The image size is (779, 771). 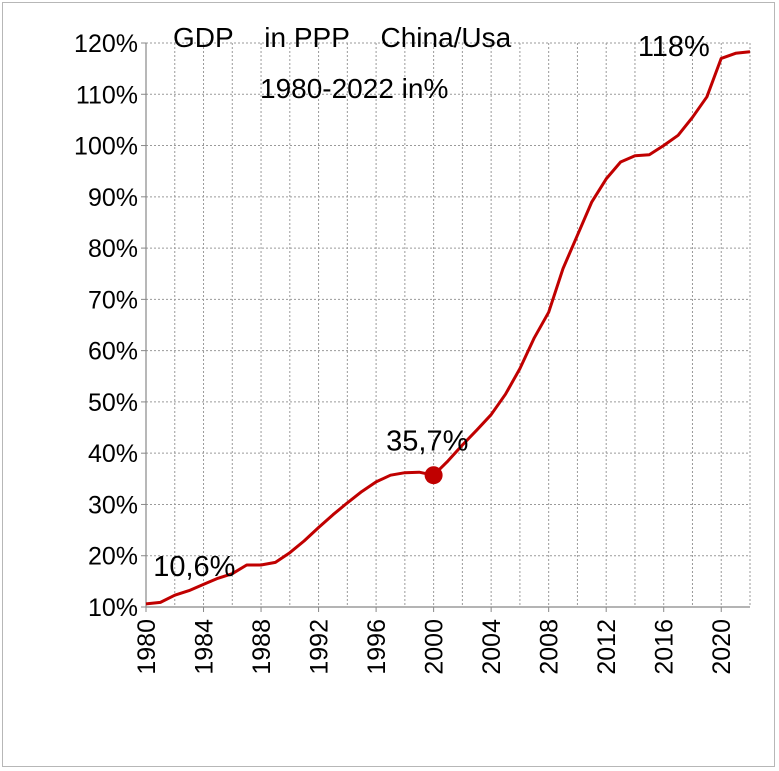 I want to click on x-tick-label: 2004, so click(x=492, y=647).